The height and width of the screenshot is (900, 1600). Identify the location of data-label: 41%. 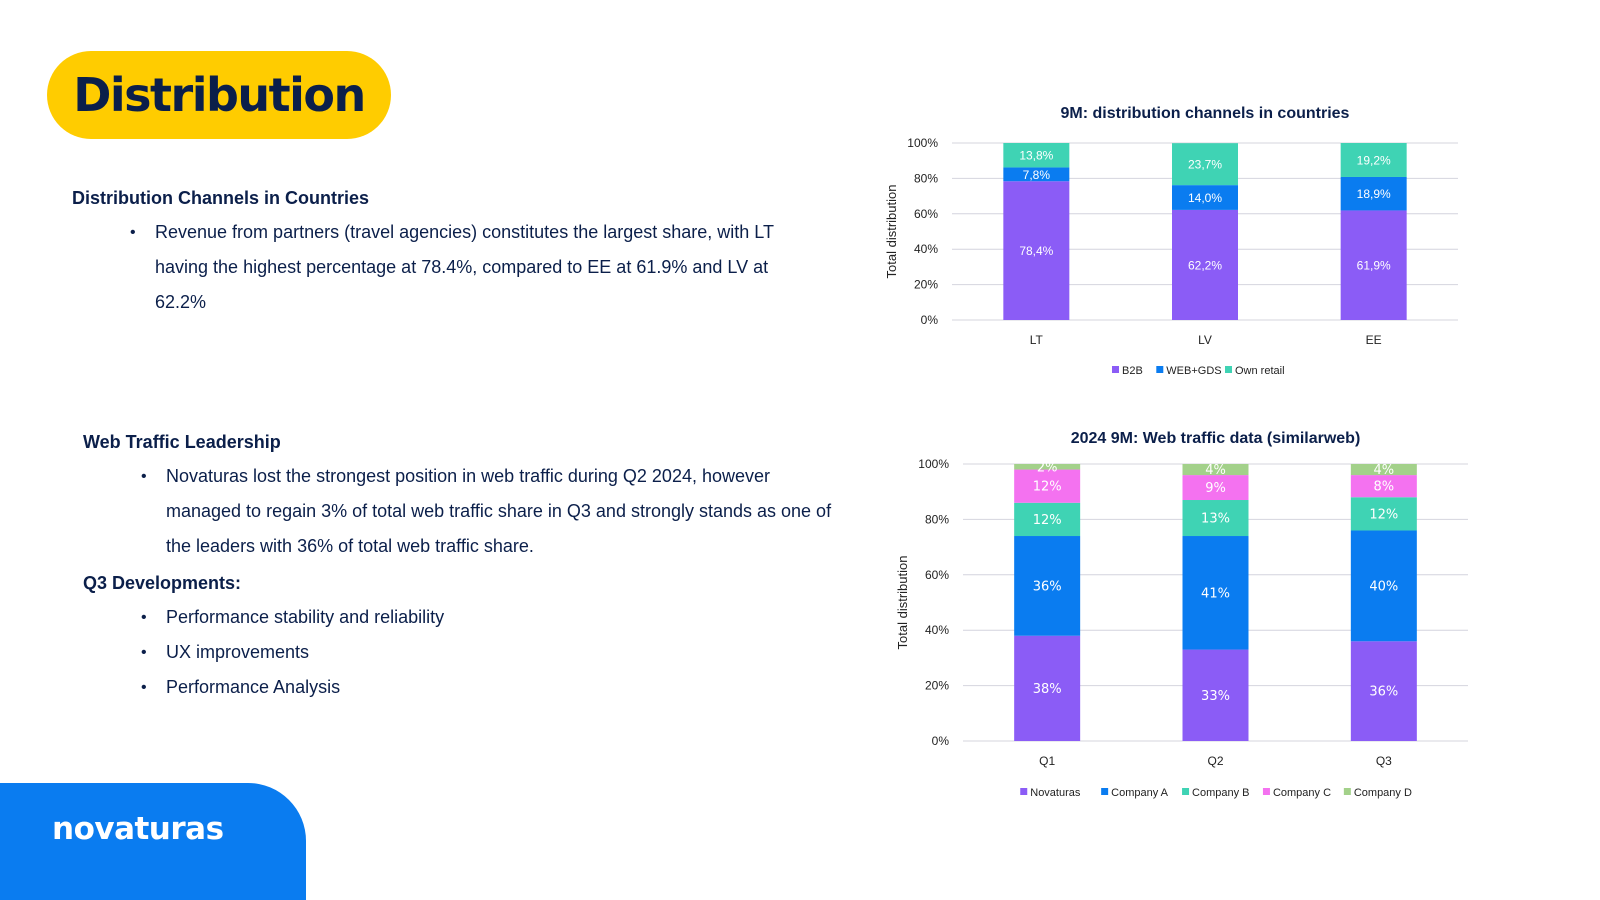
(1215, 593).